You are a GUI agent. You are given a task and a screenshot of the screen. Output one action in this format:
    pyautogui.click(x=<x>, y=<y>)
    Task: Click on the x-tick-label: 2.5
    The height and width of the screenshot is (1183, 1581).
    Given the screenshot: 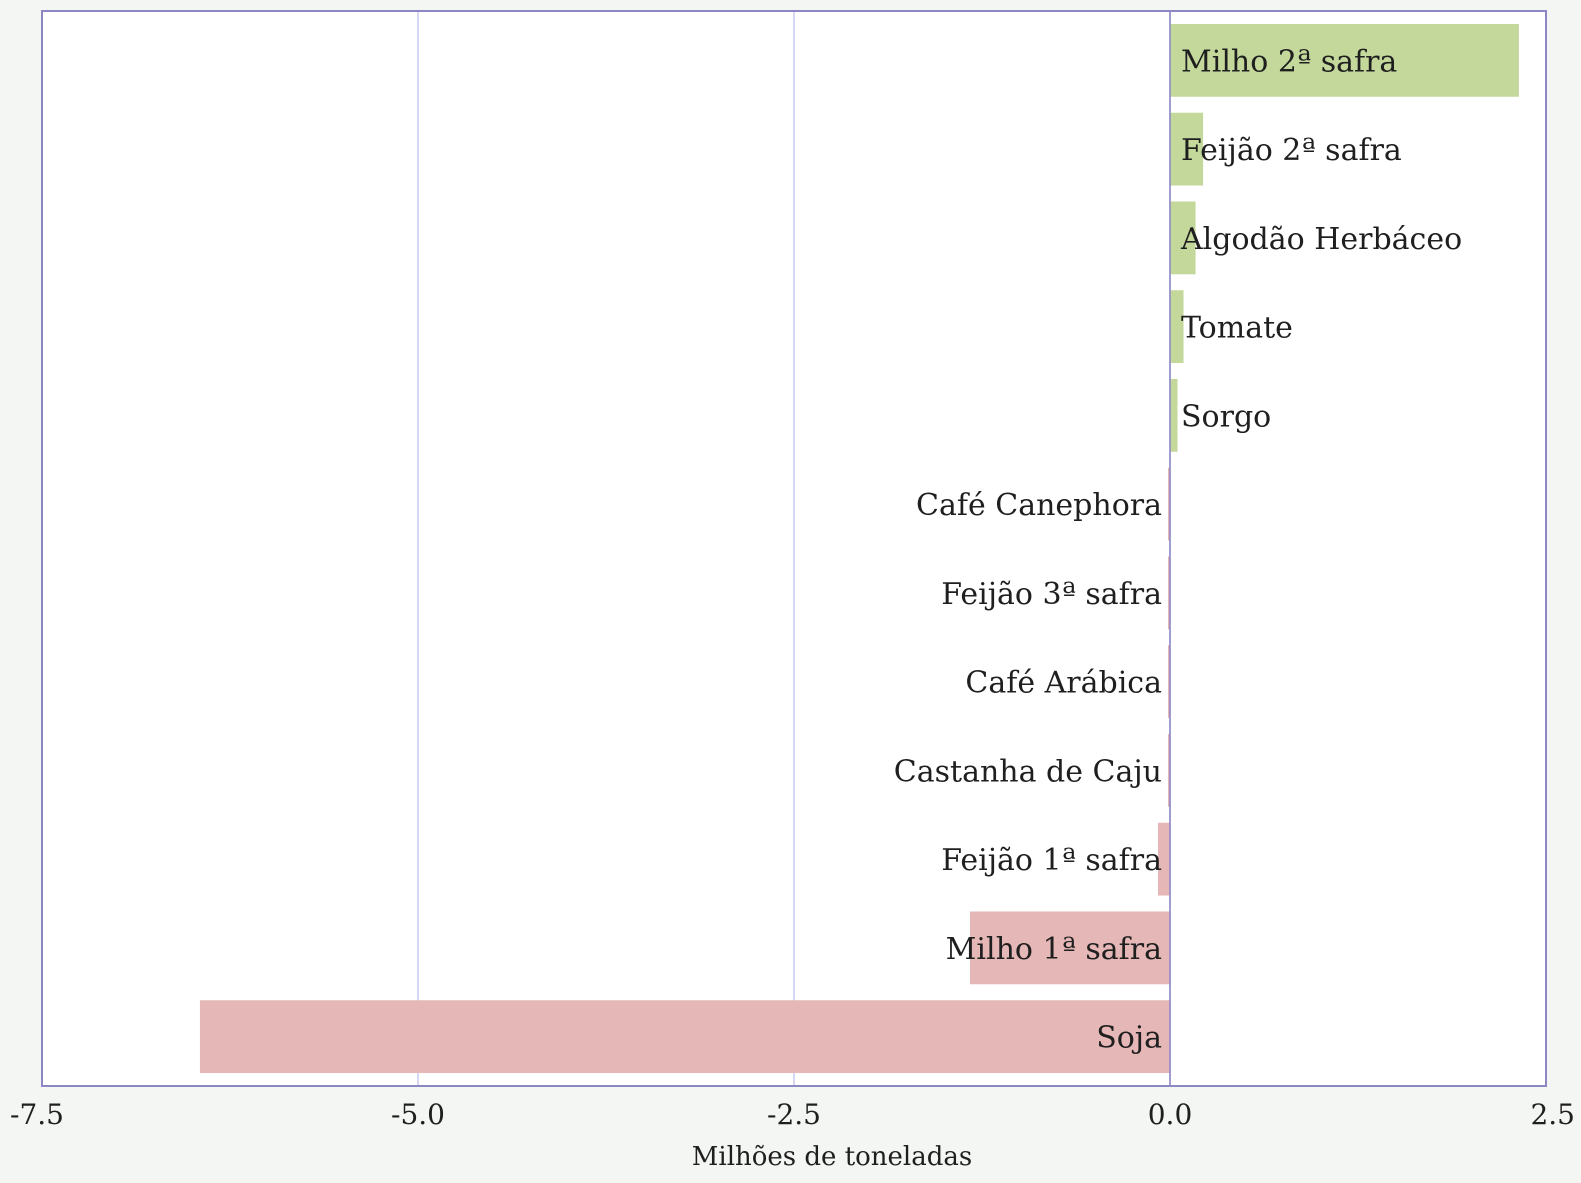 What is the action you would take?
    pyautogui.click(x=1552, y=1114)
    